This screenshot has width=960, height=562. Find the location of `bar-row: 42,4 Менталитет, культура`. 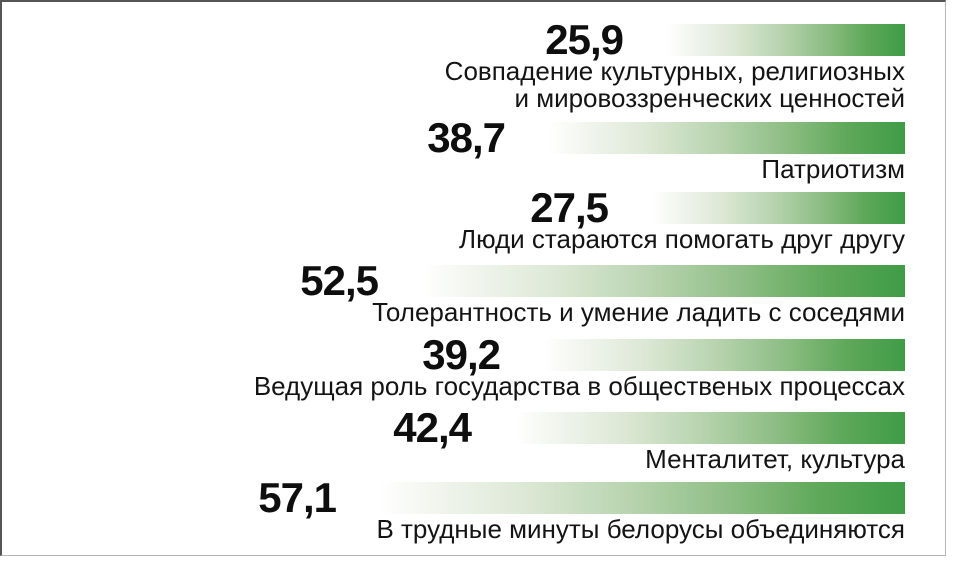

bar-row: 42,4 Менталитет, культура is located at coordinates (453, 438).